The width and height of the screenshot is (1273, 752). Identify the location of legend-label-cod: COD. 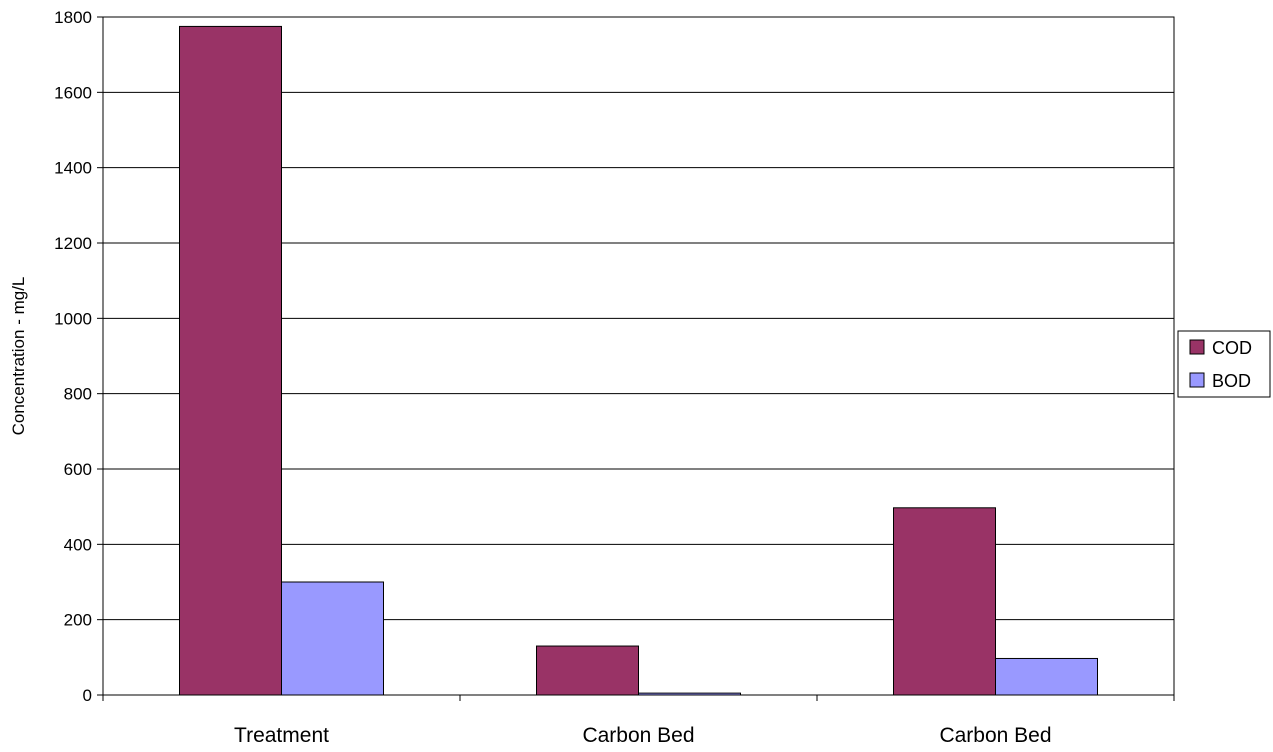
(1232, 348).